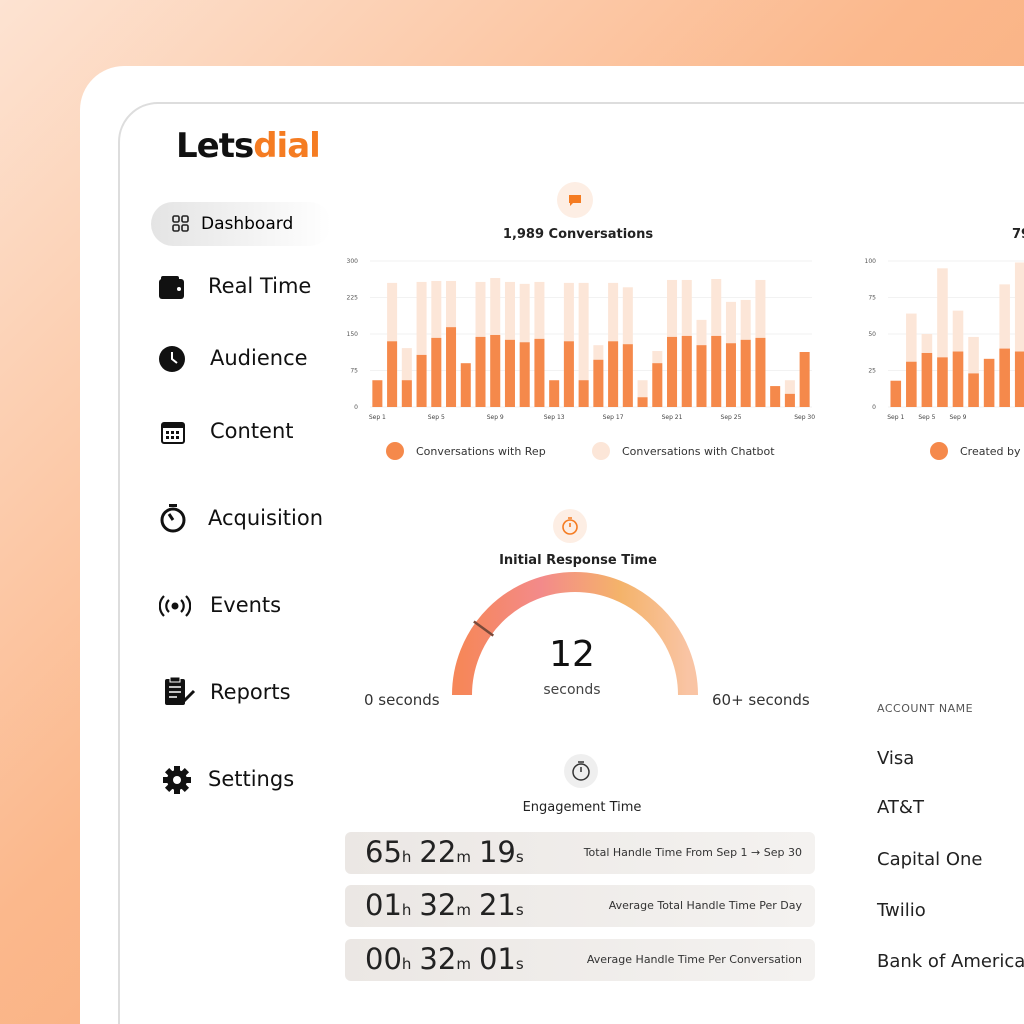 This screenshot has width=1024, height=1024. What do you see at coordinates (406, 857) in the screenshot?
I see `stat-unit: h` at bounding box center [406, 857].